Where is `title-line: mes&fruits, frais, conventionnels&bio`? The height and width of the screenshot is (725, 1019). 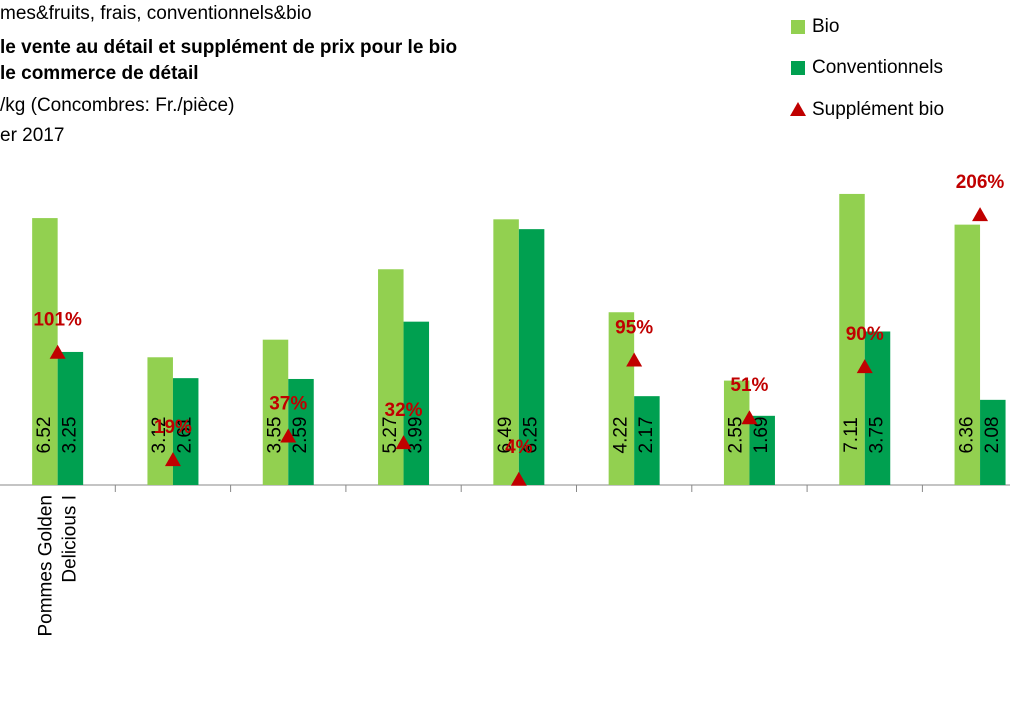 title-line: mes&fruits, frais, conventionnels&bio is located at coordinates (156, 13).